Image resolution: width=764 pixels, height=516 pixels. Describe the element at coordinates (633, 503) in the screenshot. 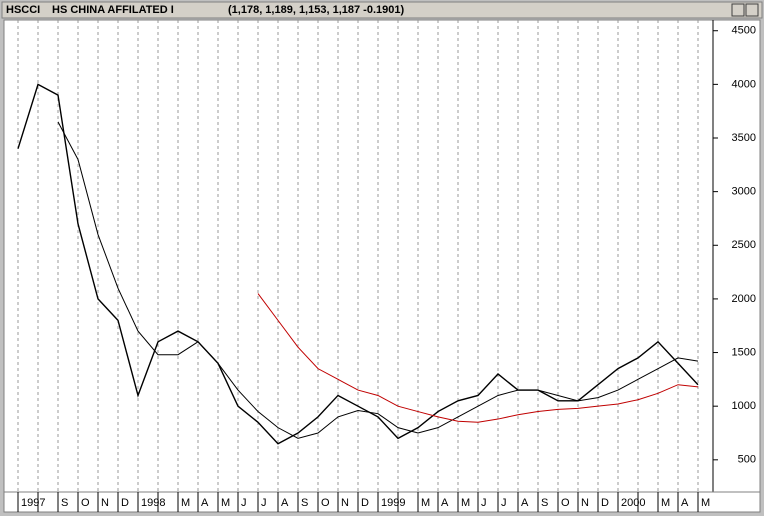

I see `x-tick-label: 2000` at that location.